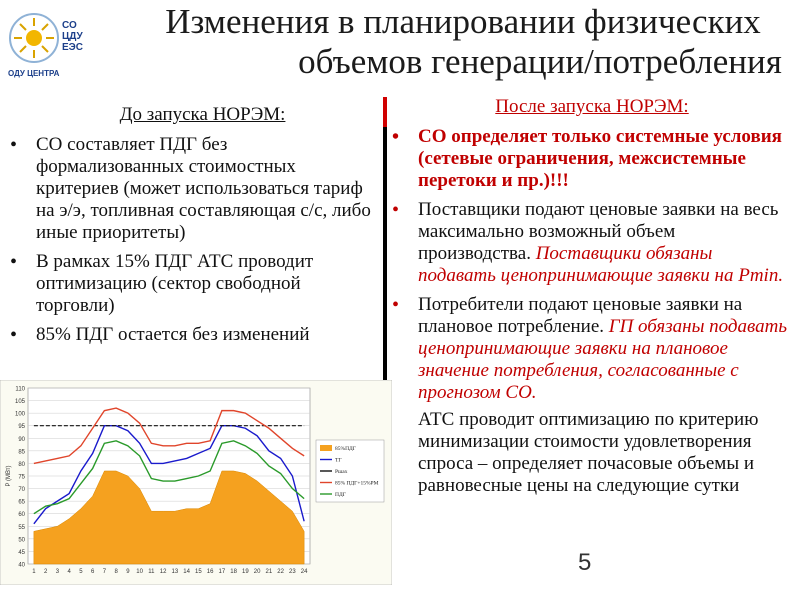 This screenshot has height=600, width=800. What do you see at coordinates (93, 572) in the screenshot?
I see `x-tick-label: 6` at bounding box center [93, 572].